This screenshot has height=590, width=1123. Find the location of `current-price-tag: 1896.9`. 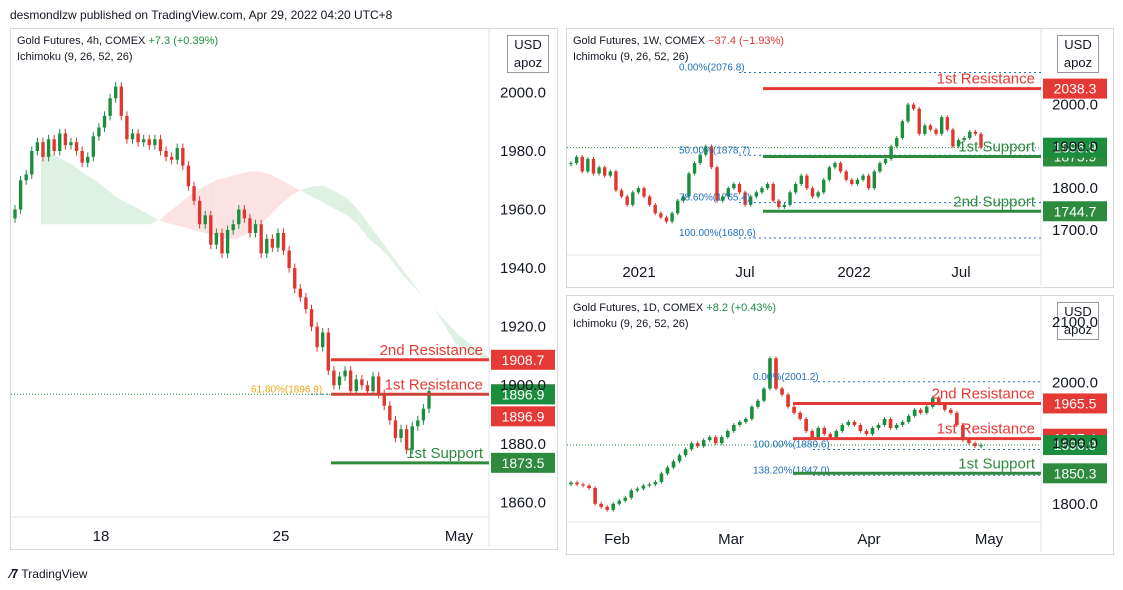

current-price-tag: 1896.9 is located at coordinates (1075, 147).